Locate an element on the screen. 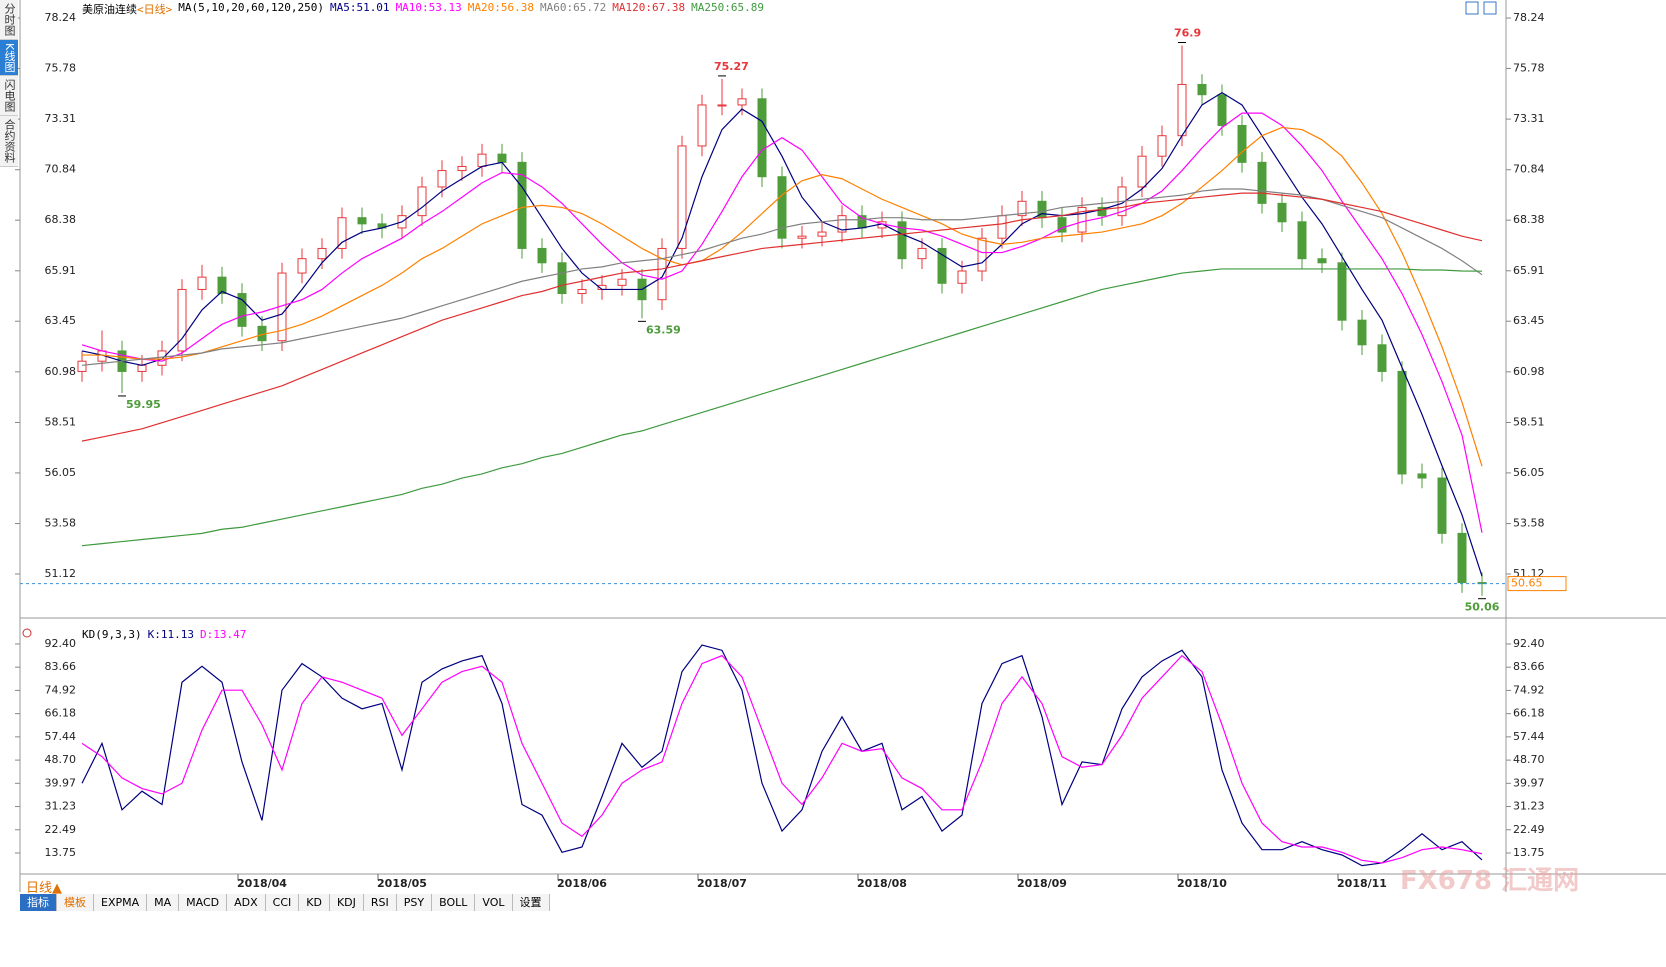 Image resolution: width=1666 pixels, height=967 pixels. legend-entry: MA5:51.01 is located at coordinates (359, 7).